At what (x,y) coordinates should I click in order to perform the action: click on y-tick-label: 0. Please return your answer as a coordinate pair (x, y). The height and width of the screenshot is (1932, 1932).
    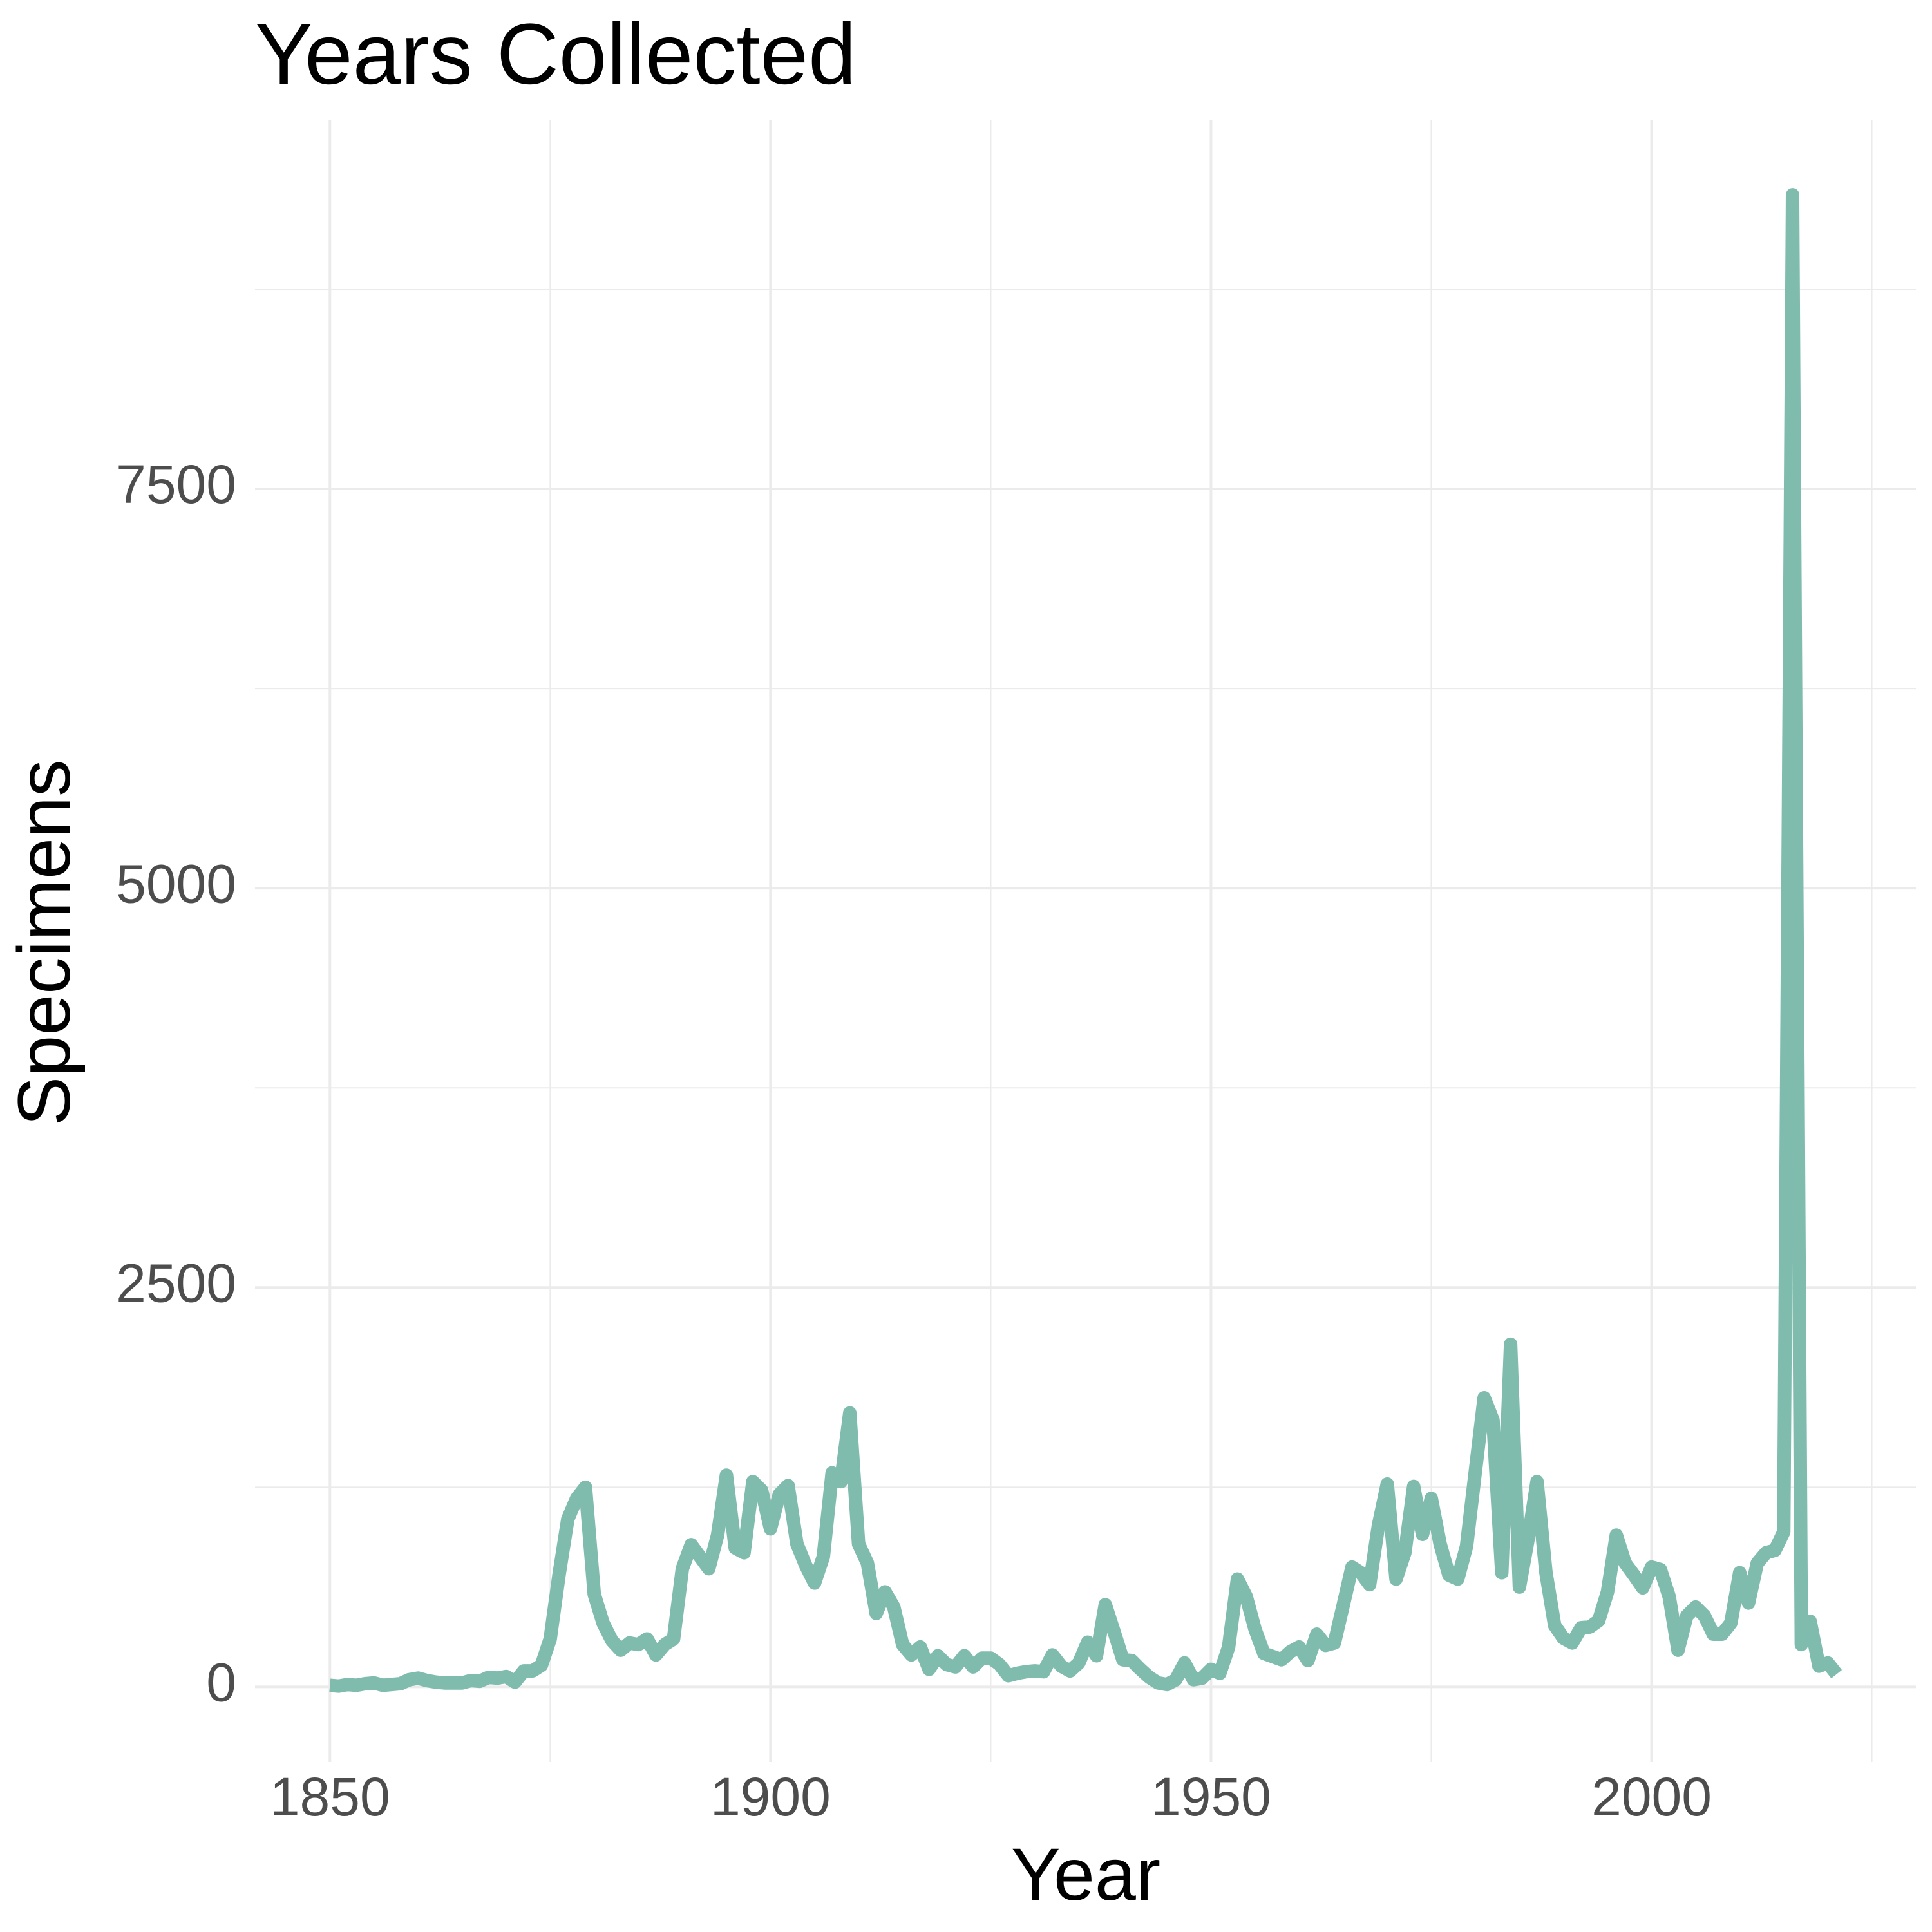
    Looking at the image, I should click on (221, 1683).